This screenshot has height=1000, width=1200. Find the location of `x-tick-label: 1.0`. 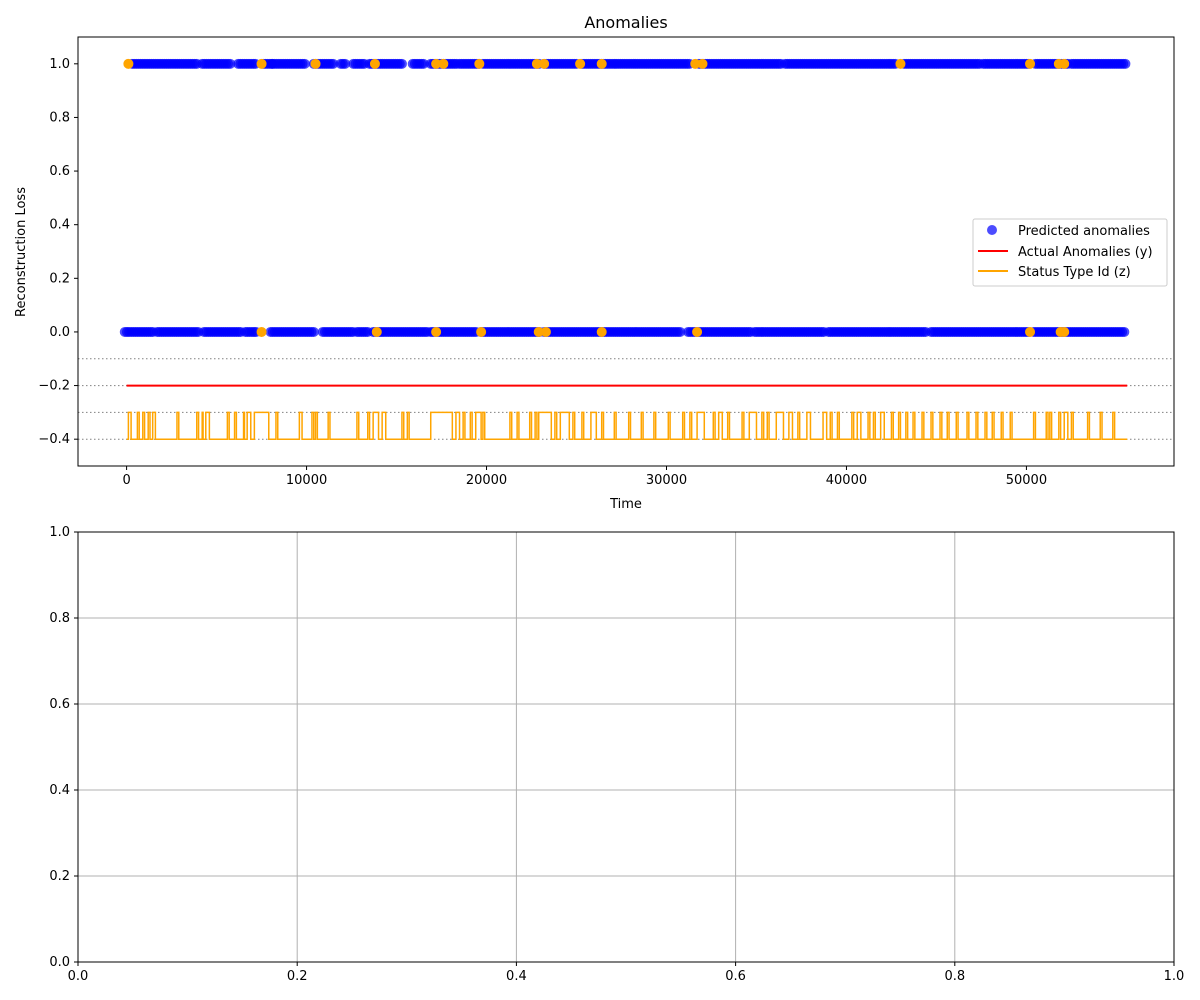

x-tick-label: 1.0 is located at coordinates (1174, 976).